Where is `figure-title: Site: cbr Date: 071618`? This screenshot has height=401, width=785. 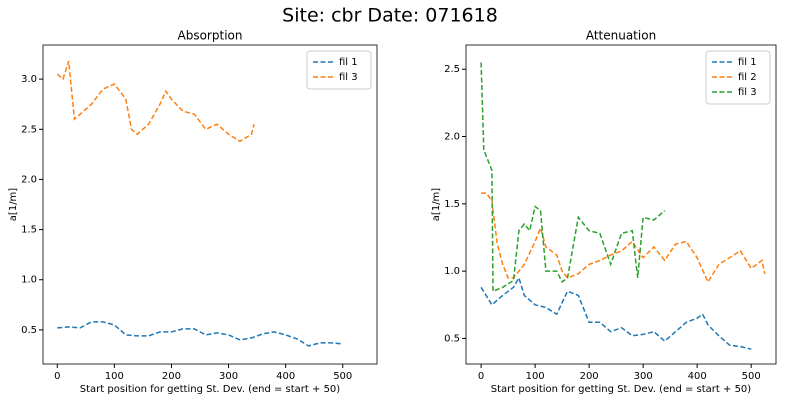 figure-title: Site: cbr Date: 071618 is located at coordinates (390, 16).